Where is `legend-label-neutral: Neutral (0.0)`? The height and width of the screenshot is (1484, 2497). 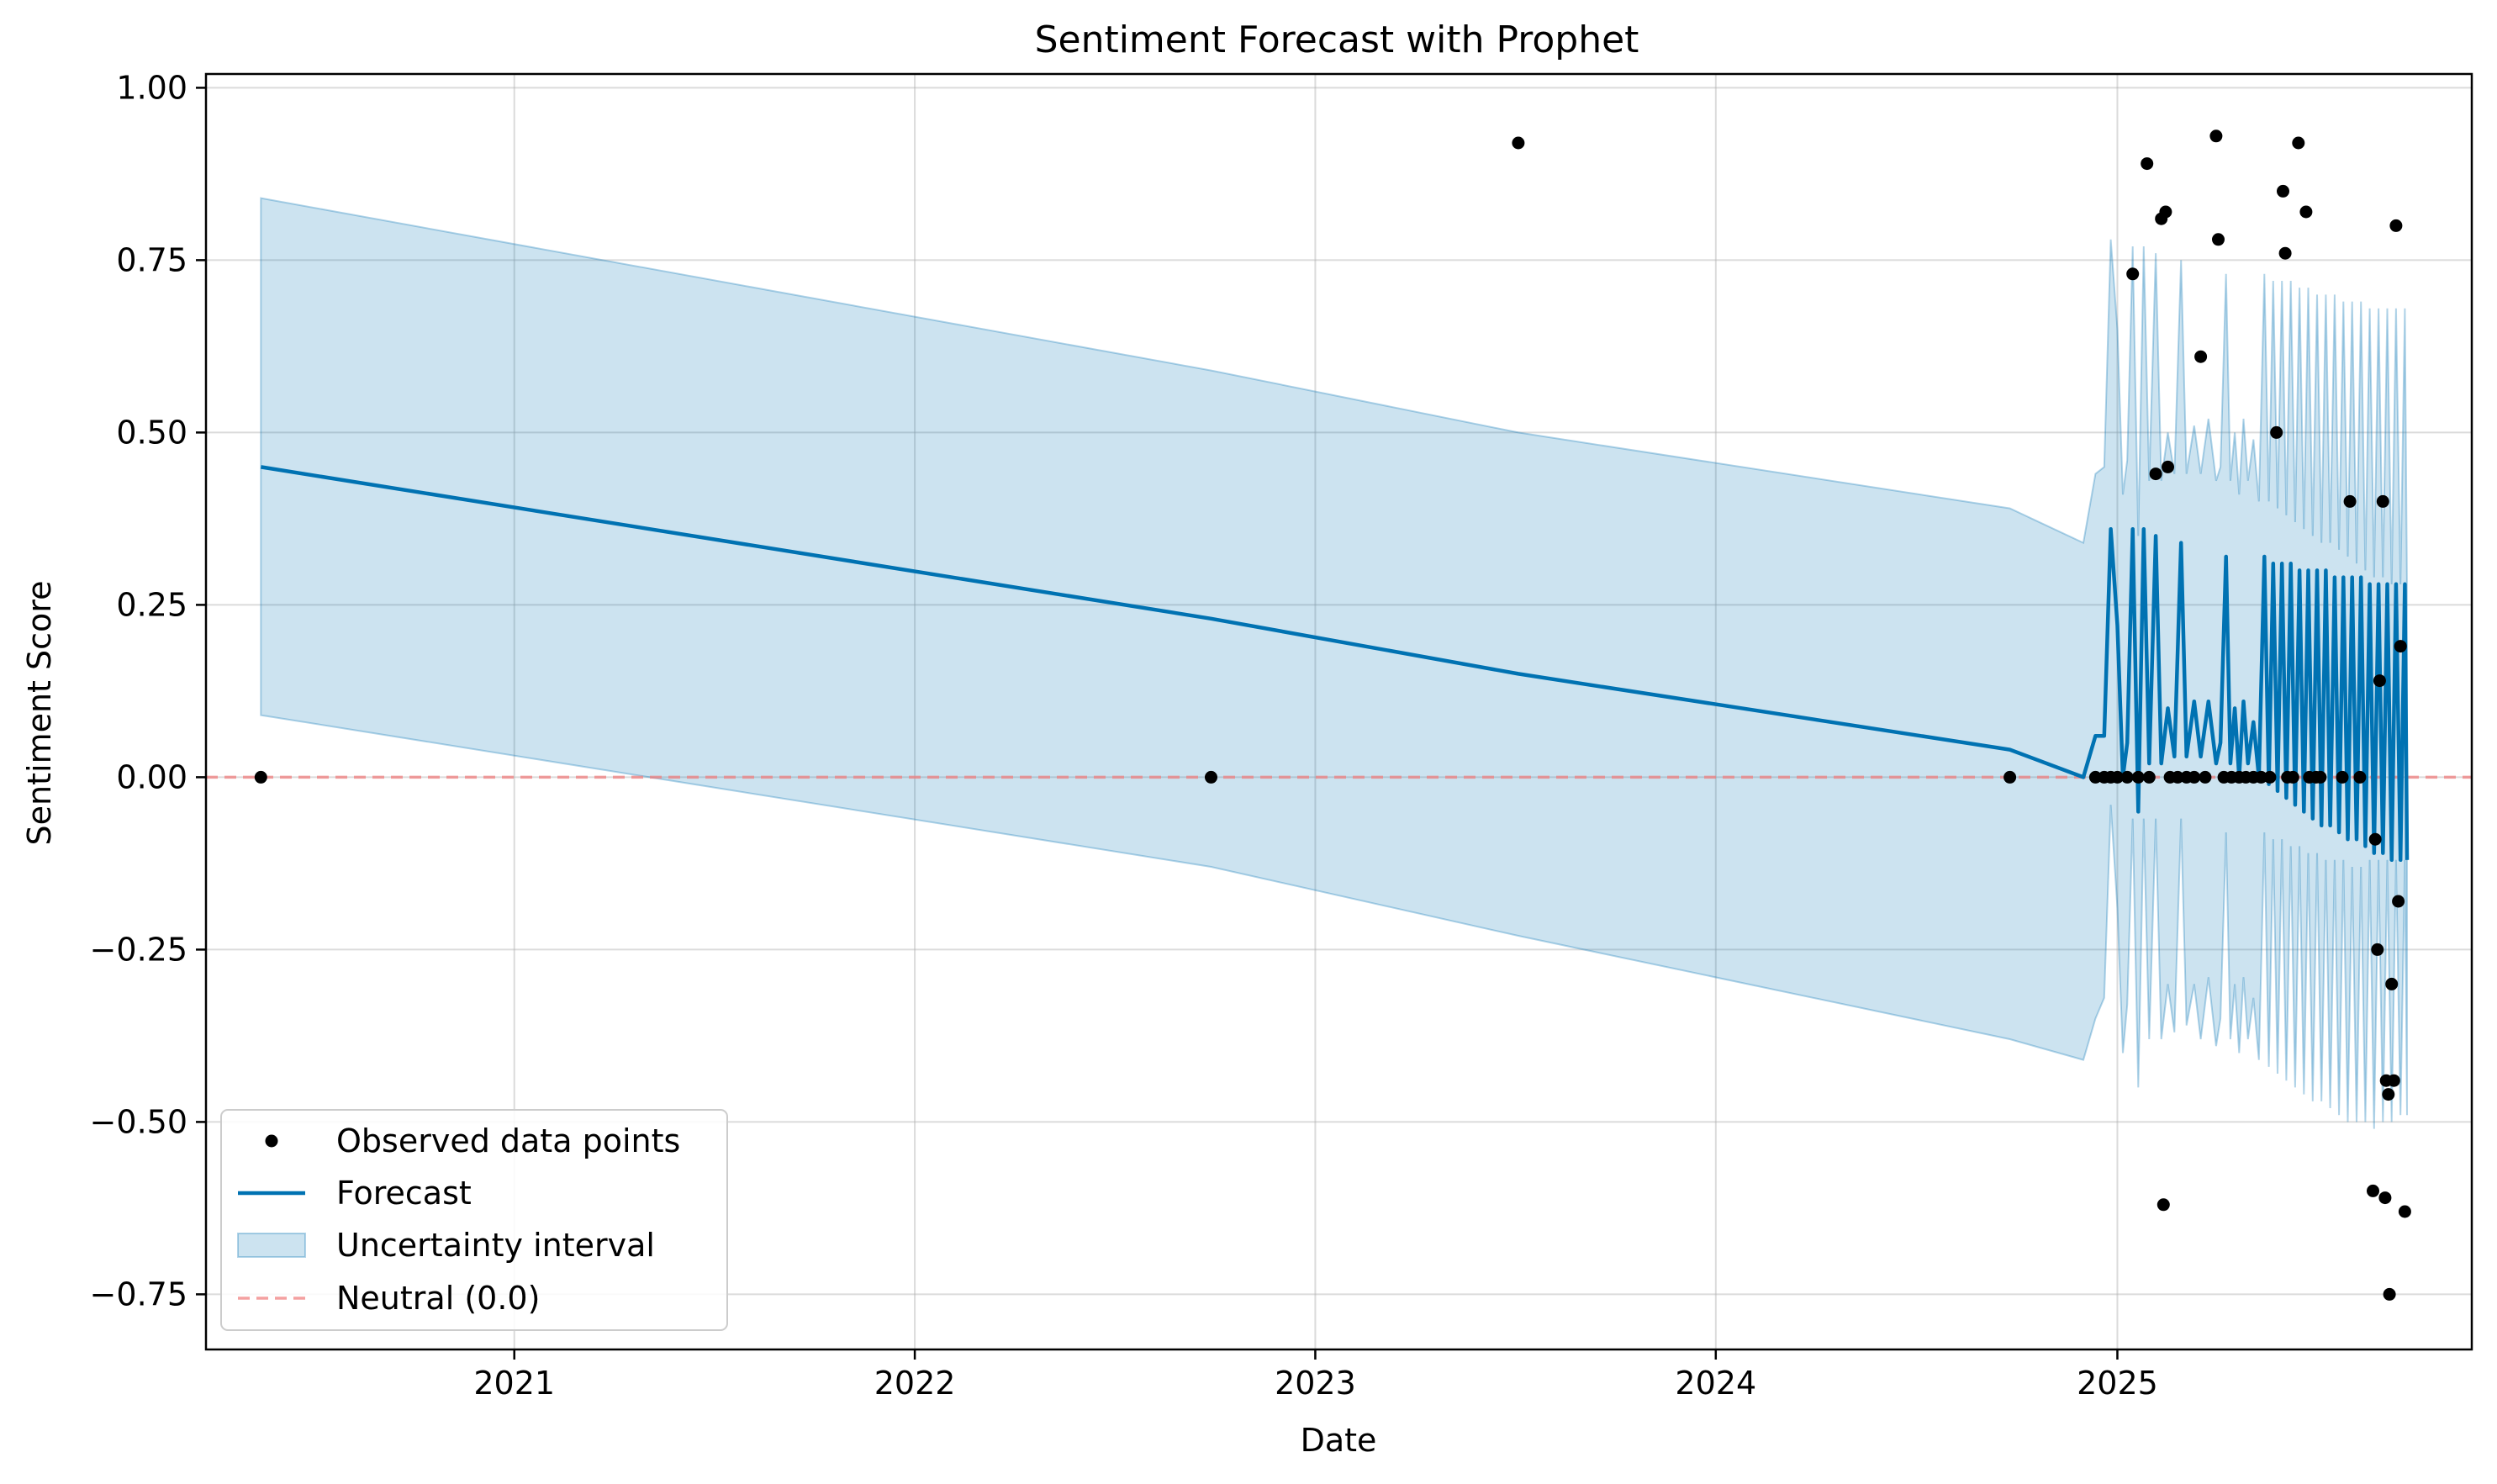
legend-label-neutral: Neutral (0.0) is located at coordinates (438, 1298).